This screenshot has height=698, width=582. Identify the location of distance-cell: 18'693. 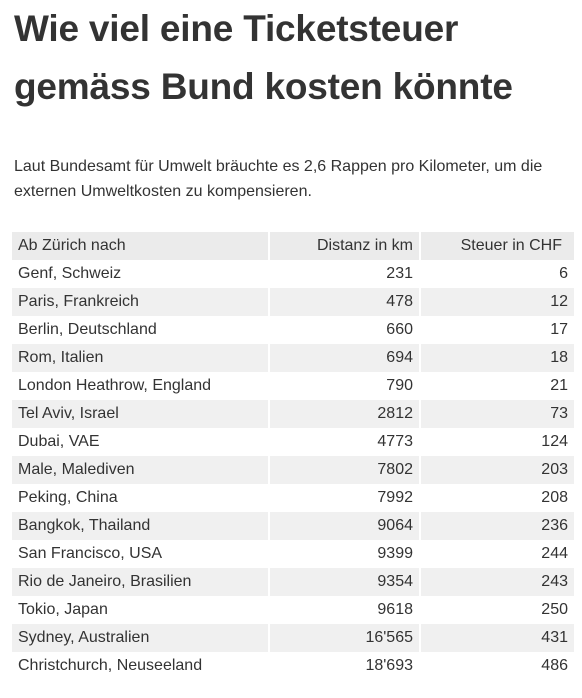
(345, 666).